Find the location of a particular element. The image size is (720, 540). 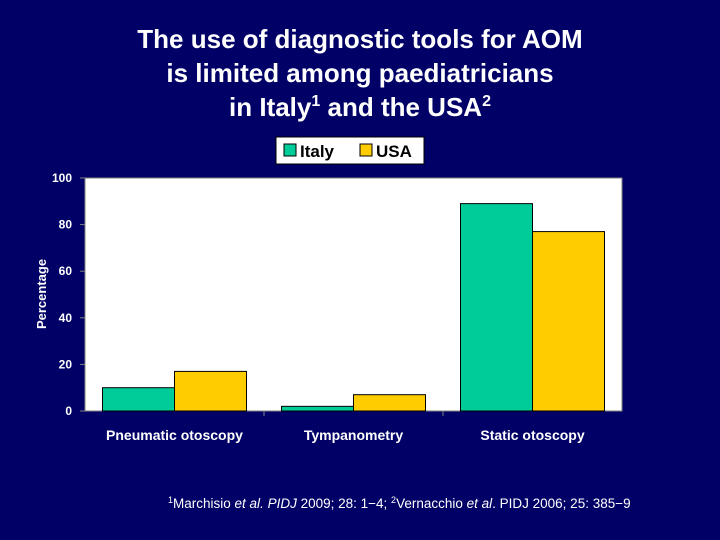

y-tick-label: 100 is located at coordinates (62, 178).